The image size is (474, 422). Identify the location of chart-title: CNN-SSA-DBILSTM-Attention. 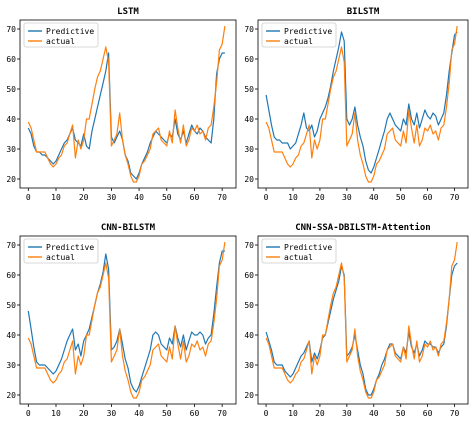
(362, 227).